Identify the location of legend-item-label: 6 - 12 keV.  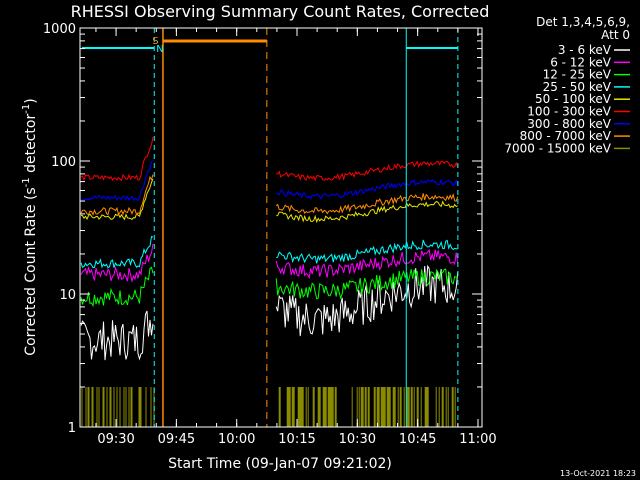
(581, 62).